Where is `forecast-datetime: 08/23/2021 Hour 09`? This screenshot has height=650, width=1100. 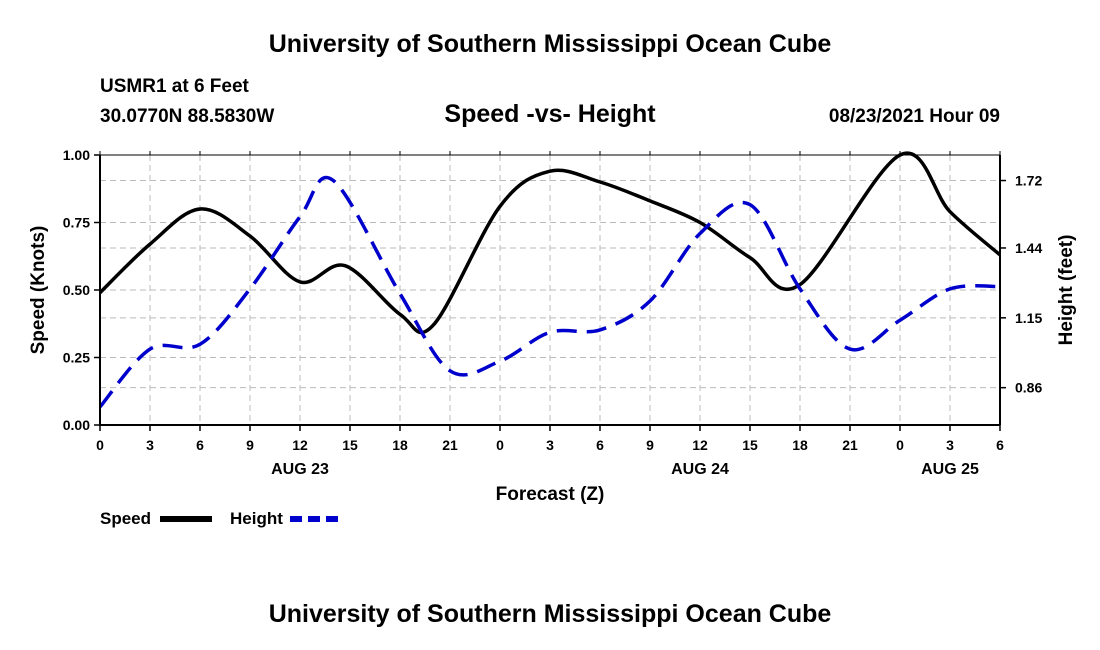 forecast-datetime: 08/23/2021 Hour 09 is located at coordinates (914, 116).